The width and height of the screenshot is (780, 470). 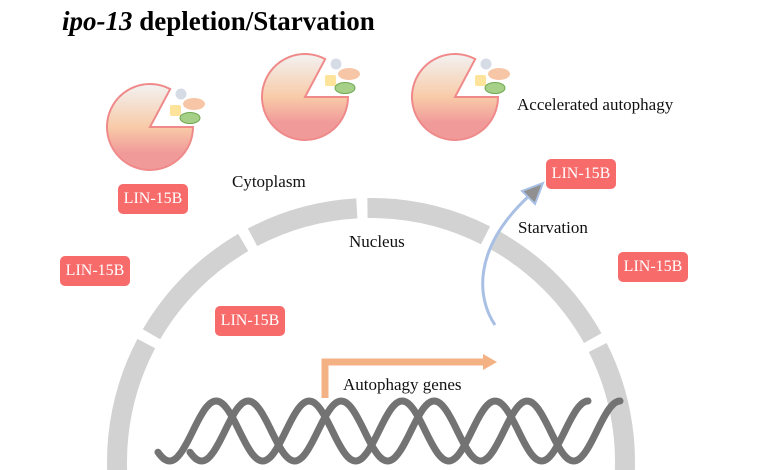 What do you see at coordinates (405, 431) in the screenshot?
I see `dna-strand` at bounding box center [405, 431].